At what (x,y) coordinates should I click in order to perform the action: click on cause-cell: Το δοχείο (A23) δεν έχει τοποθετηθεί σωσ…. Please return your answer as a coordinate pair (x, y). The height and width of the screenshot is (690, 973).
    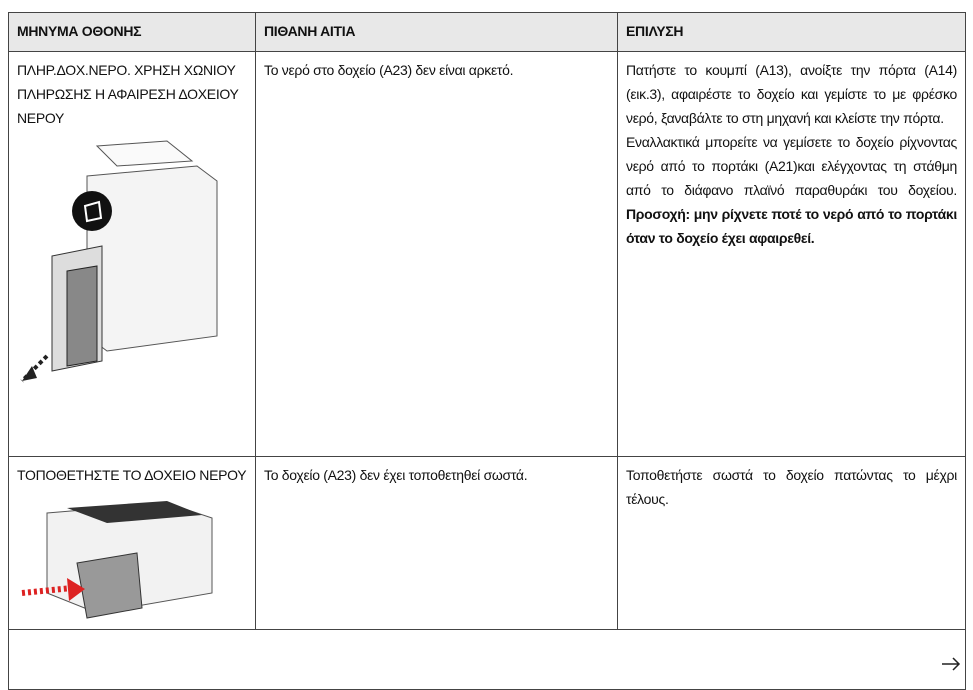
    Looking at the image, I should click on (436, 543).